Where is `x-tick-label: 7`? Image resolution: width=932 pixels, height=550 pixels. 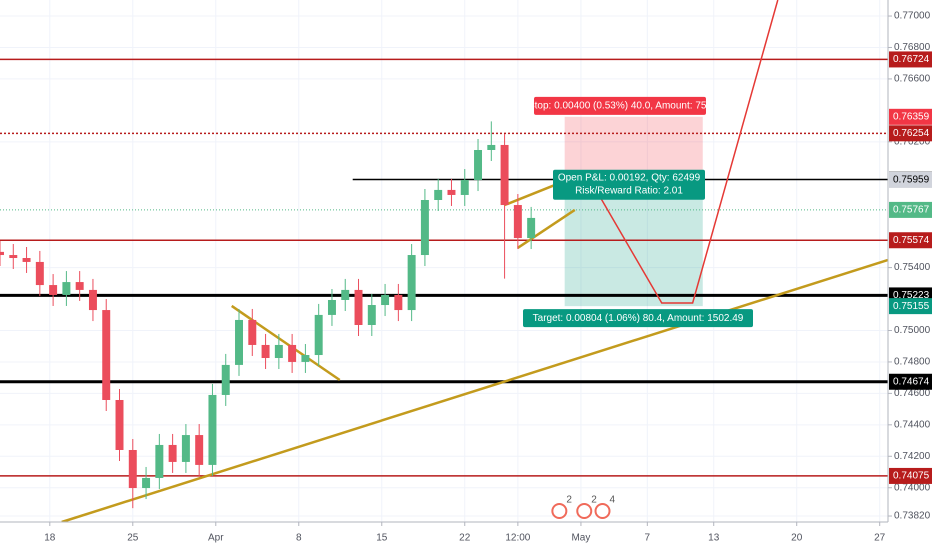 x-tick-label: 7 is located at coordinates (648, 538).